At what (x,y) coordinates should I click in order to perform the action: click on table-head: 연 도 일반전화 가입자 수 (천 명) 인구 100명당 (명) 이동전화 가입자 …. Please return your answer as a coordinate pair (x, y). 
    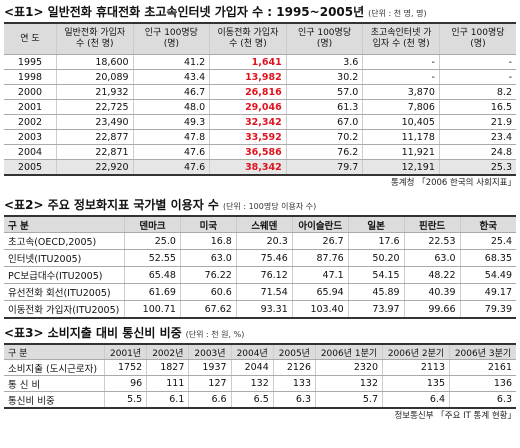
    Looking at the image, I should click on (260, 39).